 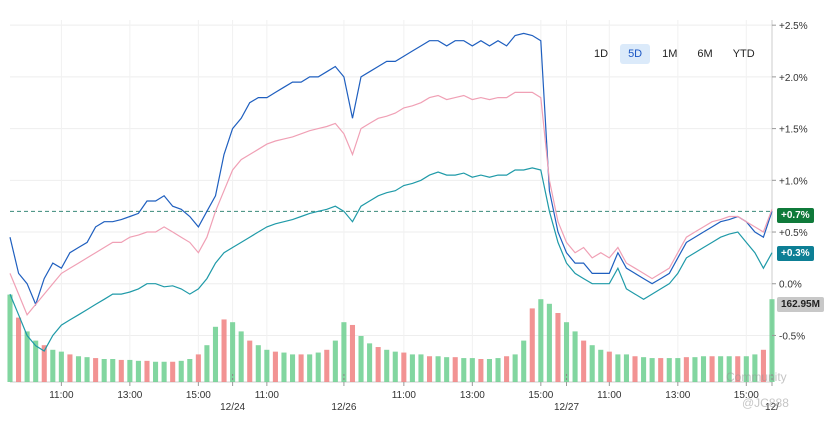 I want to click on range-5d-button: 5D, so click(x=635, y=54).